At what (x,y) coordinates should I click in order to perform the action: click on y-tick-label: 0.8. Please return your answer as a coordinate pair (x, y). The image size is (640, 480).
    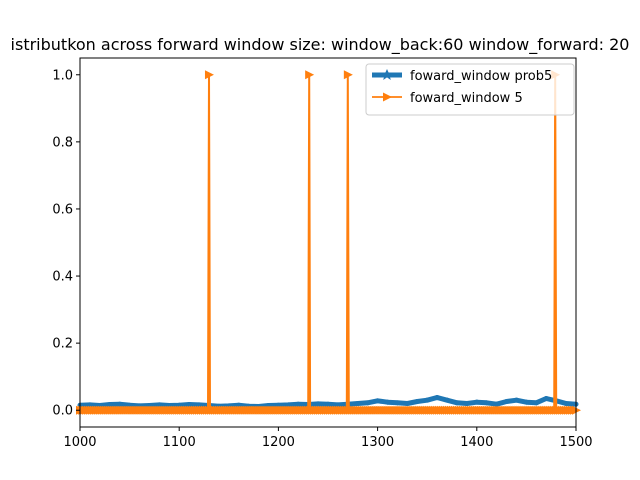
    Looking at the image, I should click on (62, 142).